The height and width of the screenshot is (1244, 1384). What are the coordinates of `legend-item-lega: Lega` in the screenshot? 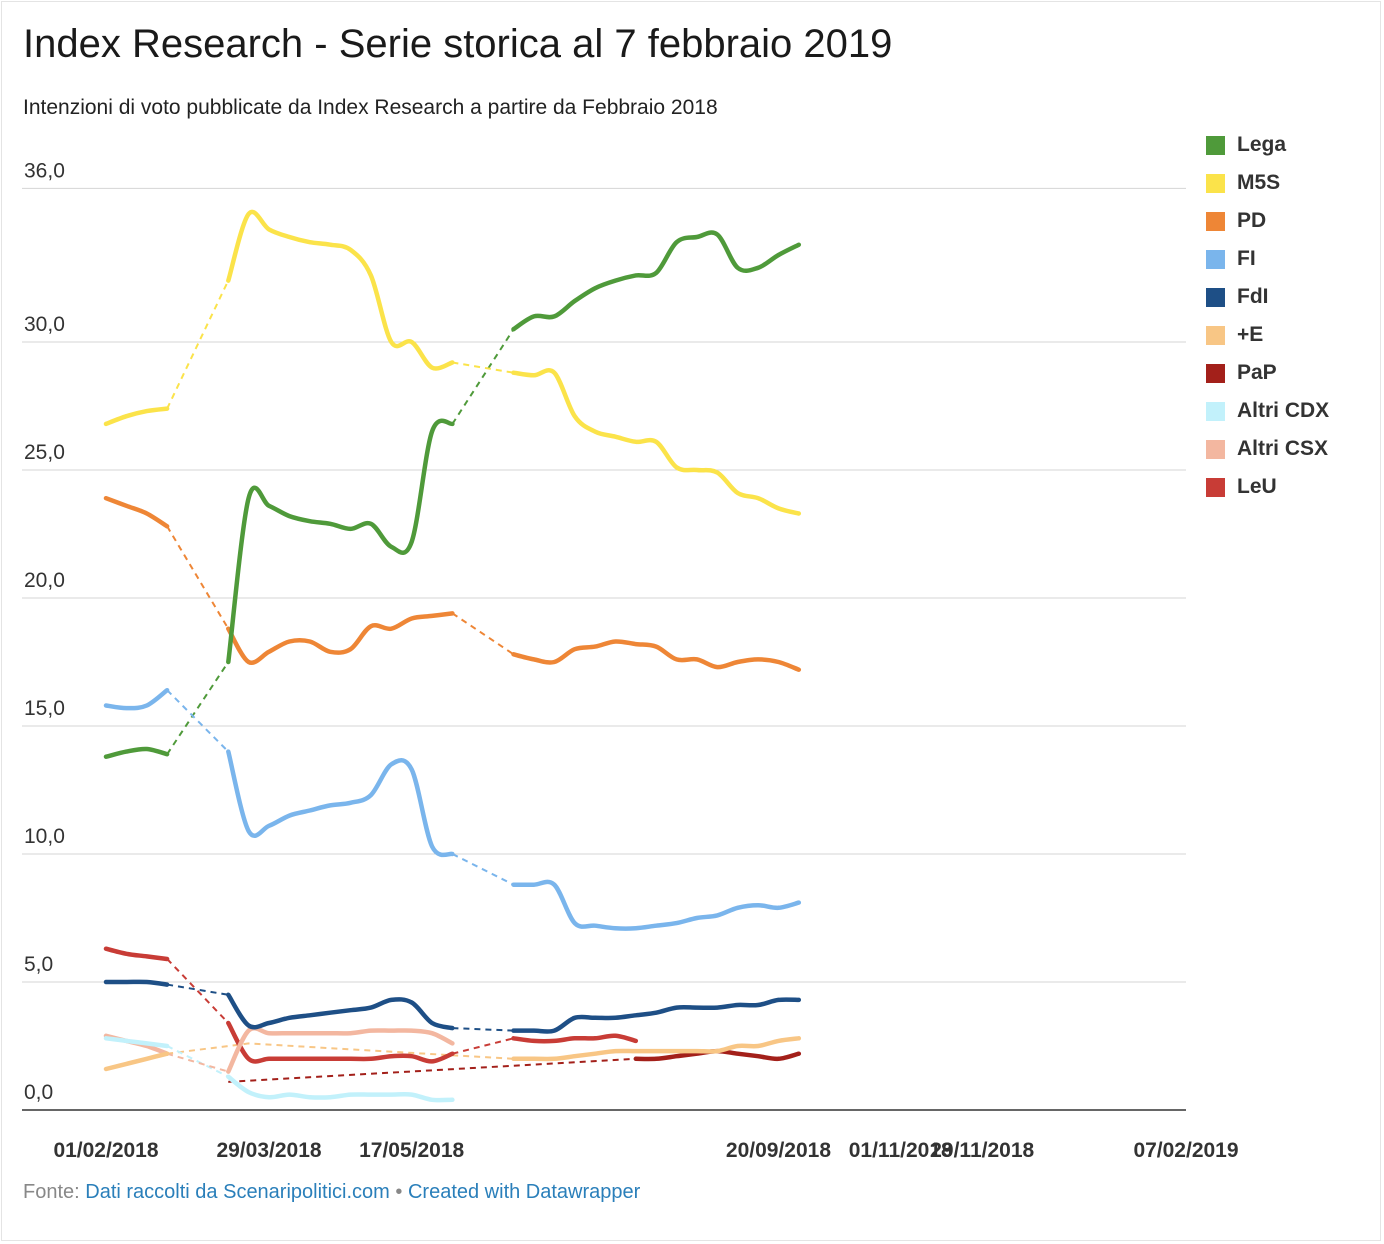 It's located at (1267, 145).